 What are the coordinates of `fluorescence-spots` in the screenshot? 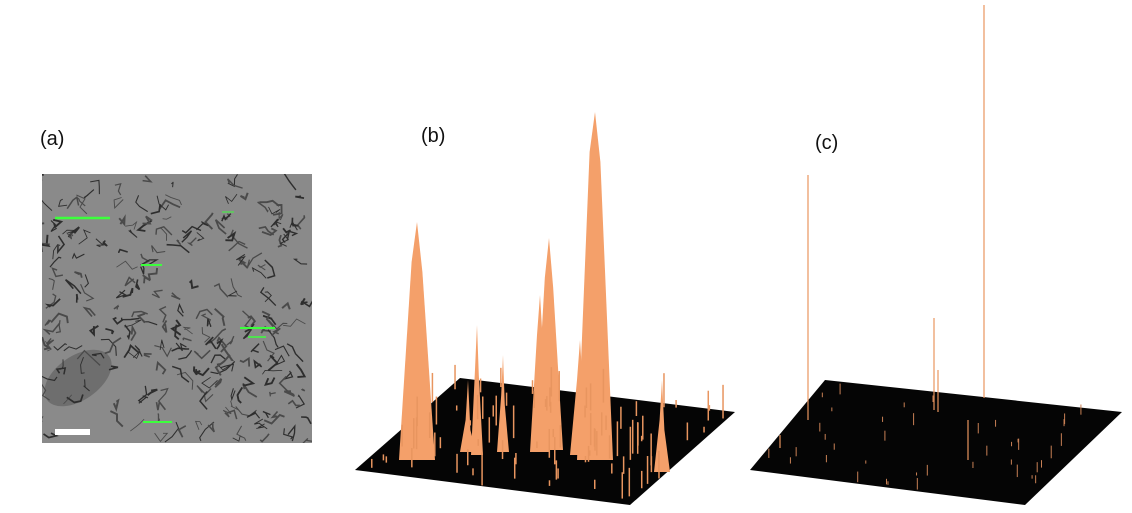 It's located at (165, 317).